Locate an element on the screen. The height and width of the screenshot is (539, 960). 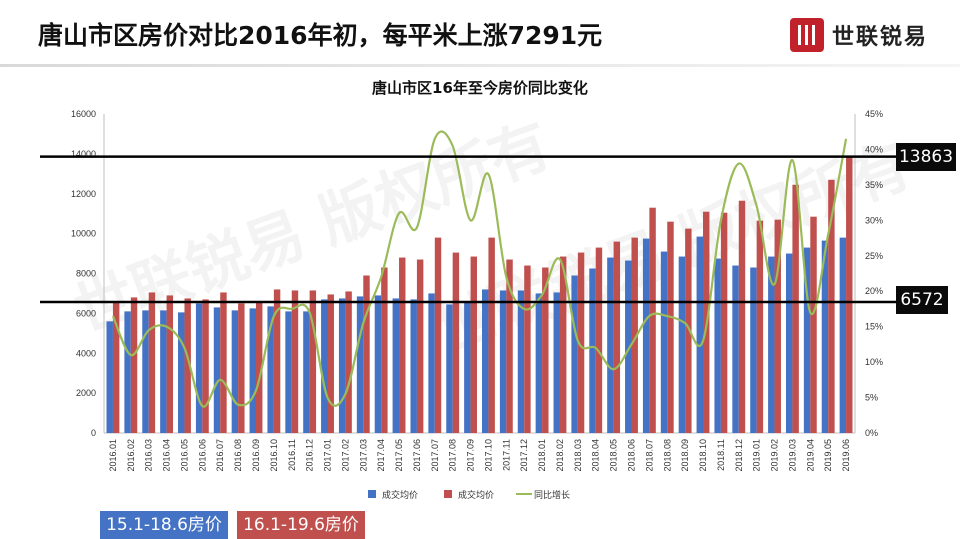
y-right-tick-label: 30% is located at coordinates (874, 220).